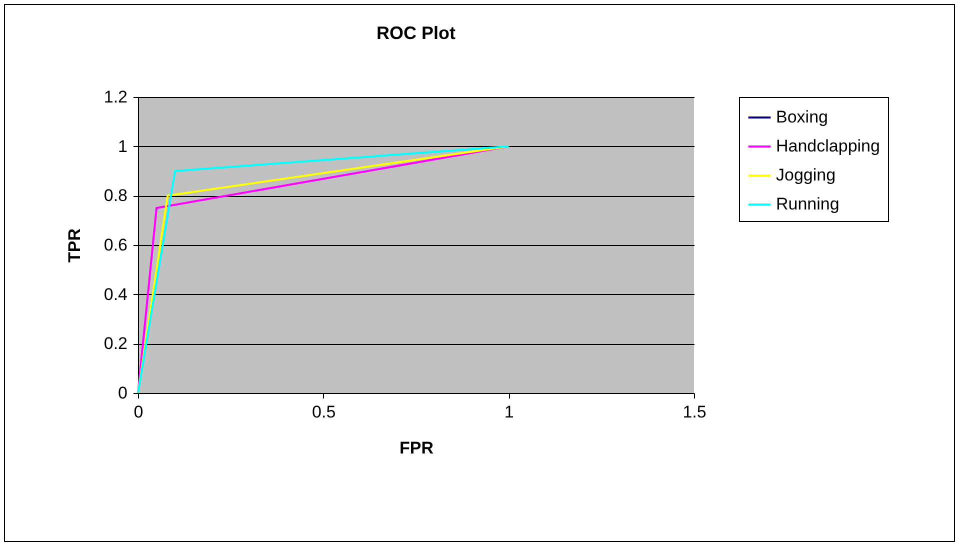  Describe the element at coordinates (116, 245) in the screenshot. I see `y-tick-label: 0.6` at that location.